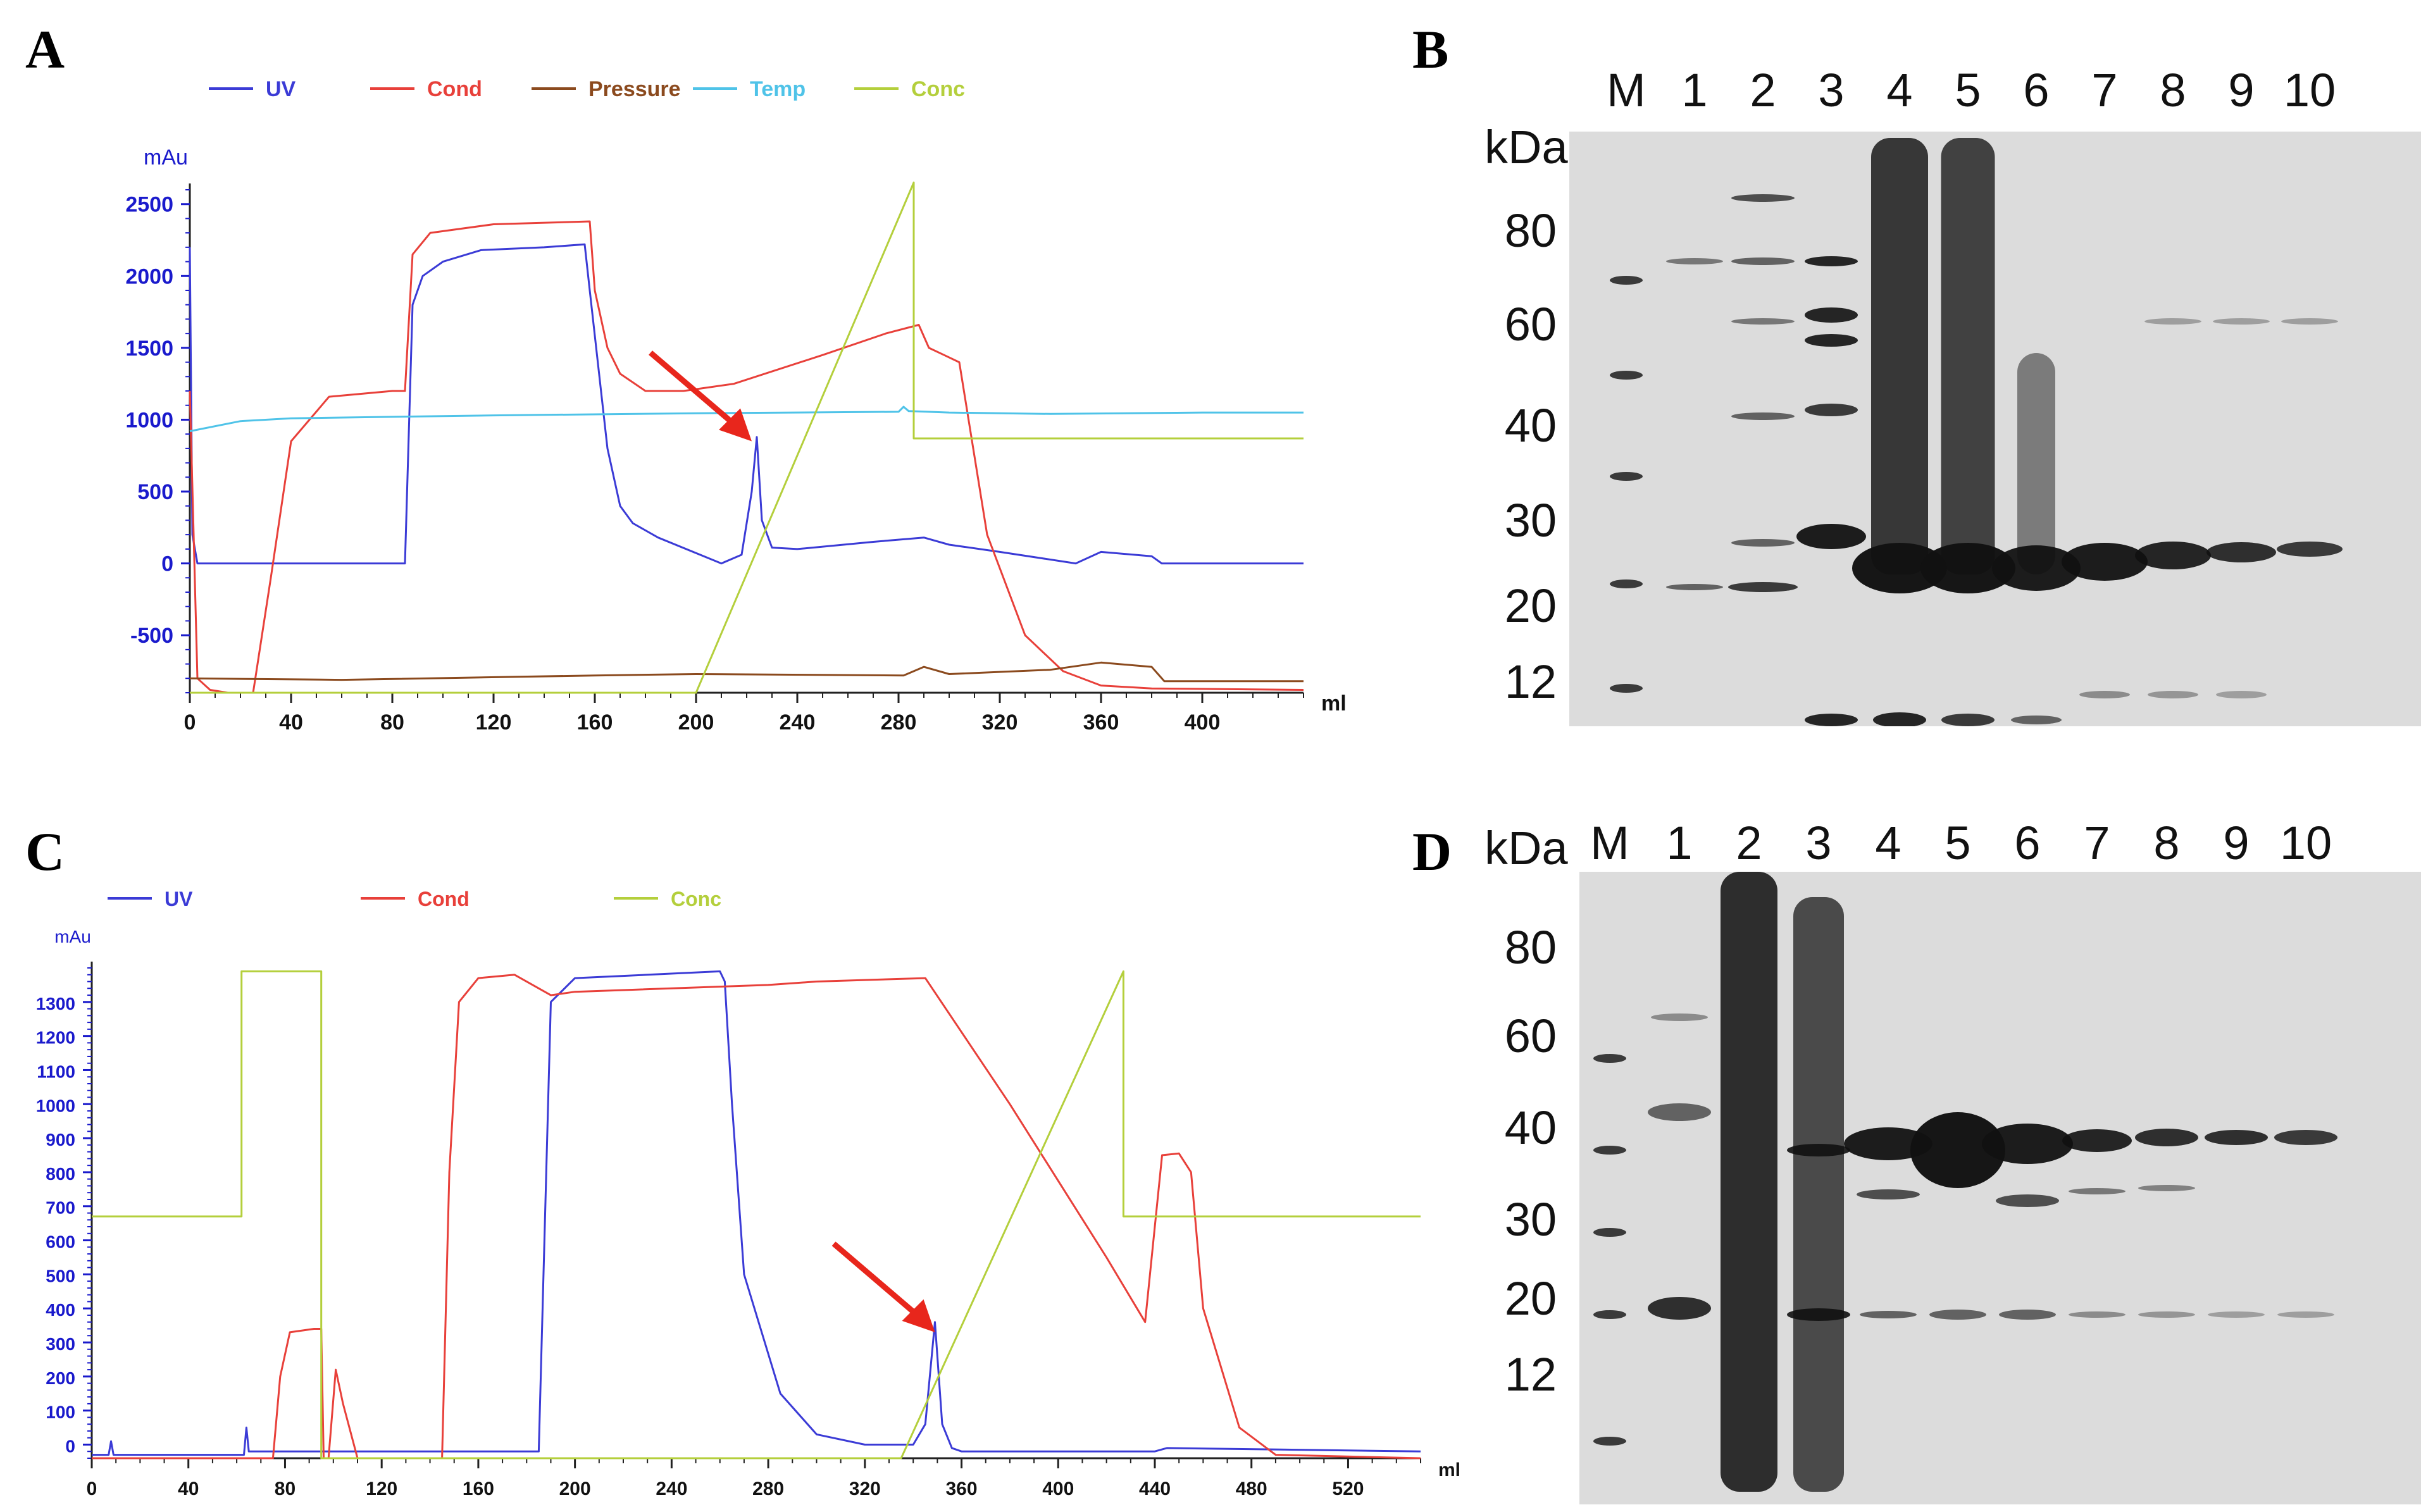 The image size is (2421, 1512). What do you see at coordinates (188, 1488) in the screenshot?
I see `x-tick-label: 40` at bounding box center [188, 1488].